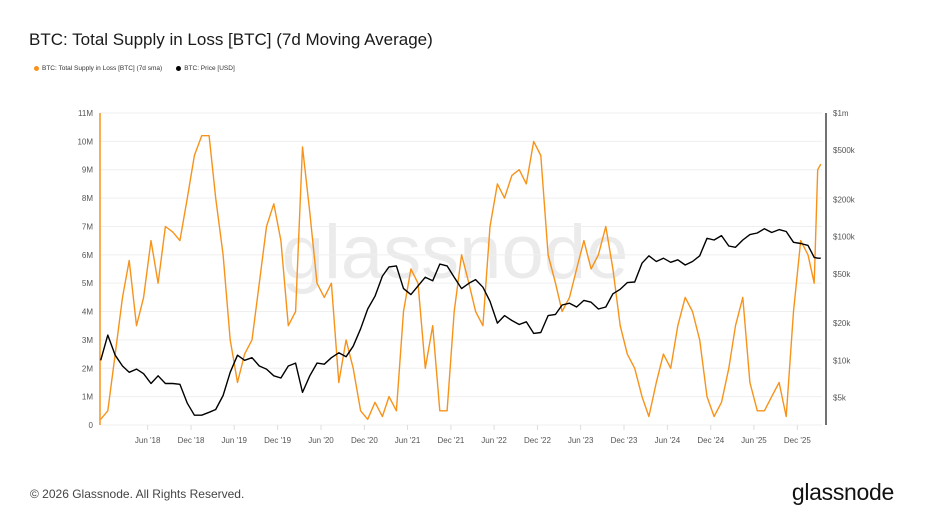 The width and height of the screenshot is (930, 517). I want to click on x-tick-label: Jun '20, so click(321, 440).